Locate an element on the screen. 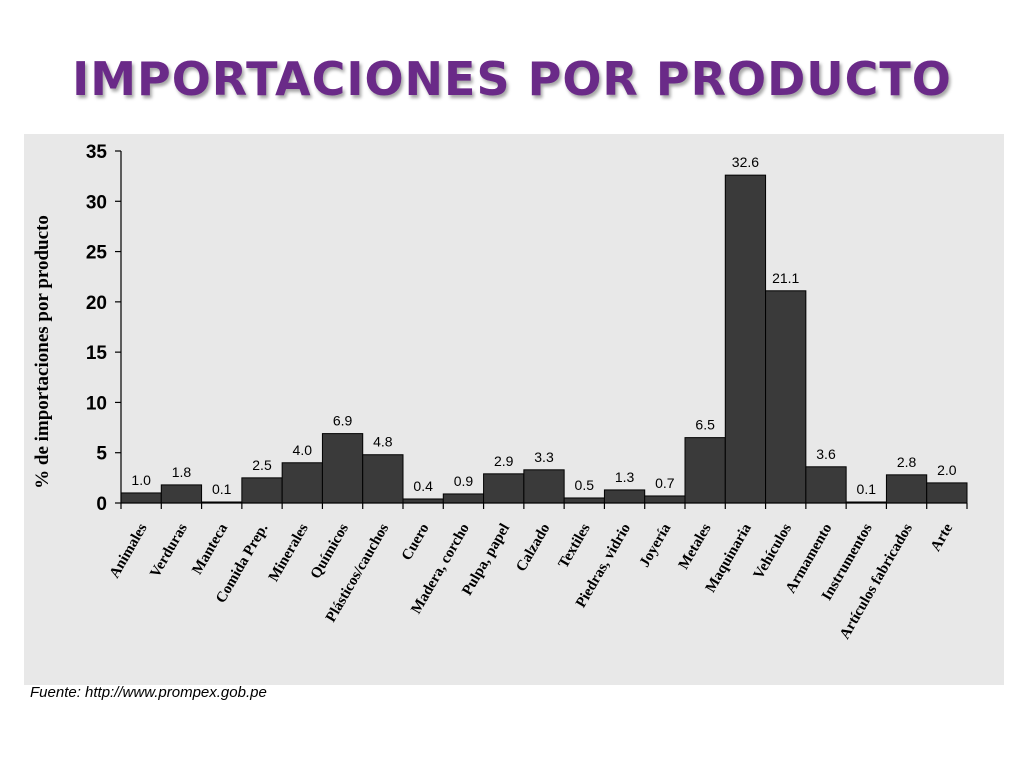  category-label: Vehículos is located at coordinates (773, 551).